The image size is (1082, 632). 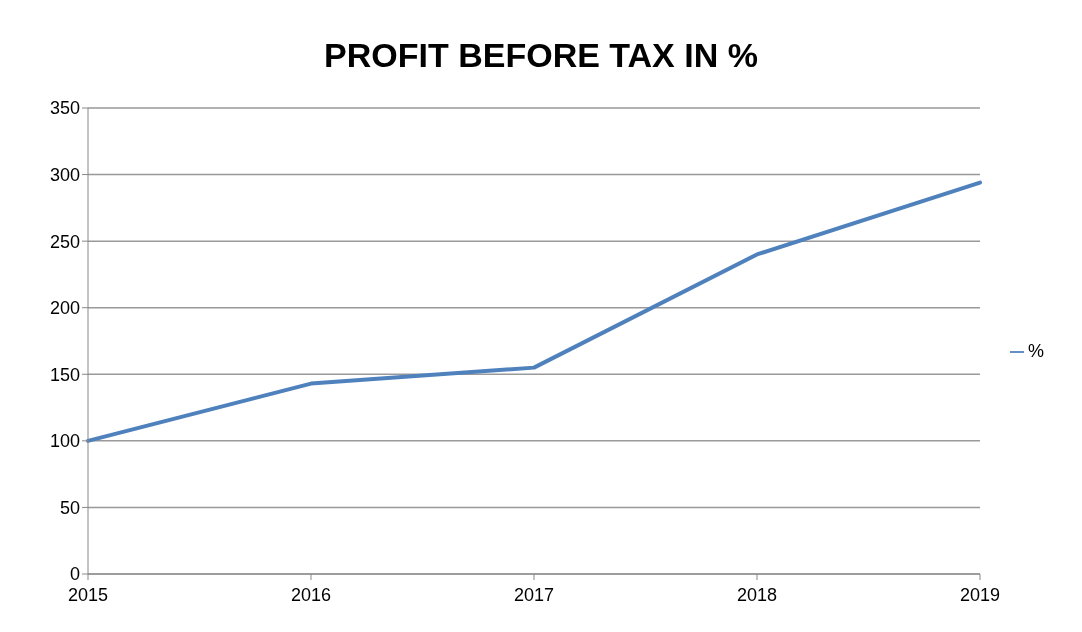 What do you see at coordinates (88, 594) in the screenshot?
I see `x-tick-label: 2015` at bounding box center [88, 594].